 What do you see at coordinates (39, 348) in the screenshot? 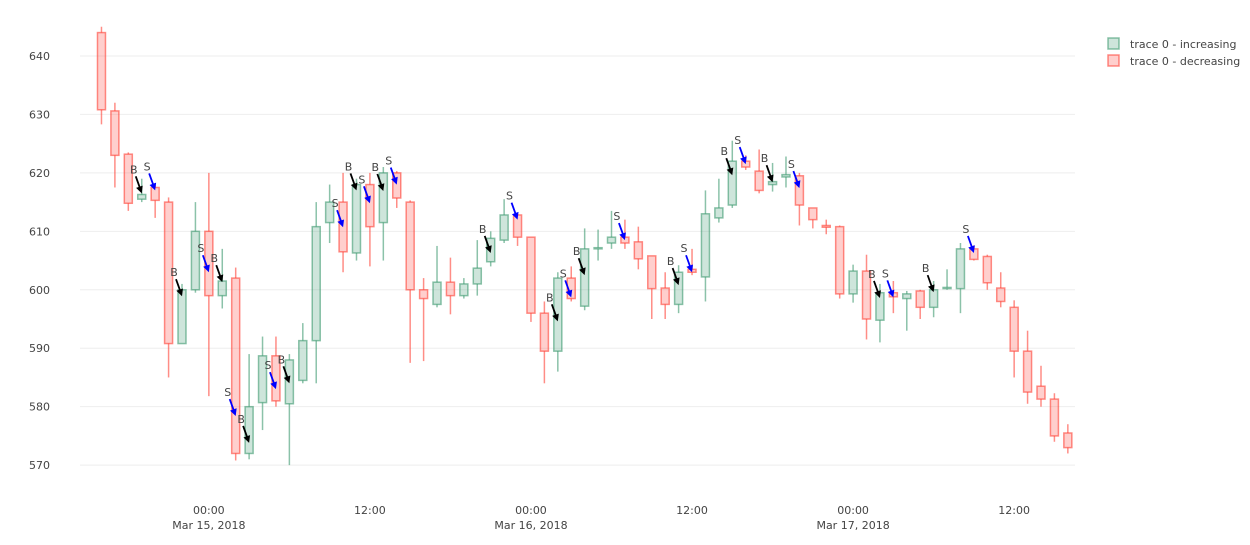
I see `y-tick-label: 590` at bounding box center [39, 348].